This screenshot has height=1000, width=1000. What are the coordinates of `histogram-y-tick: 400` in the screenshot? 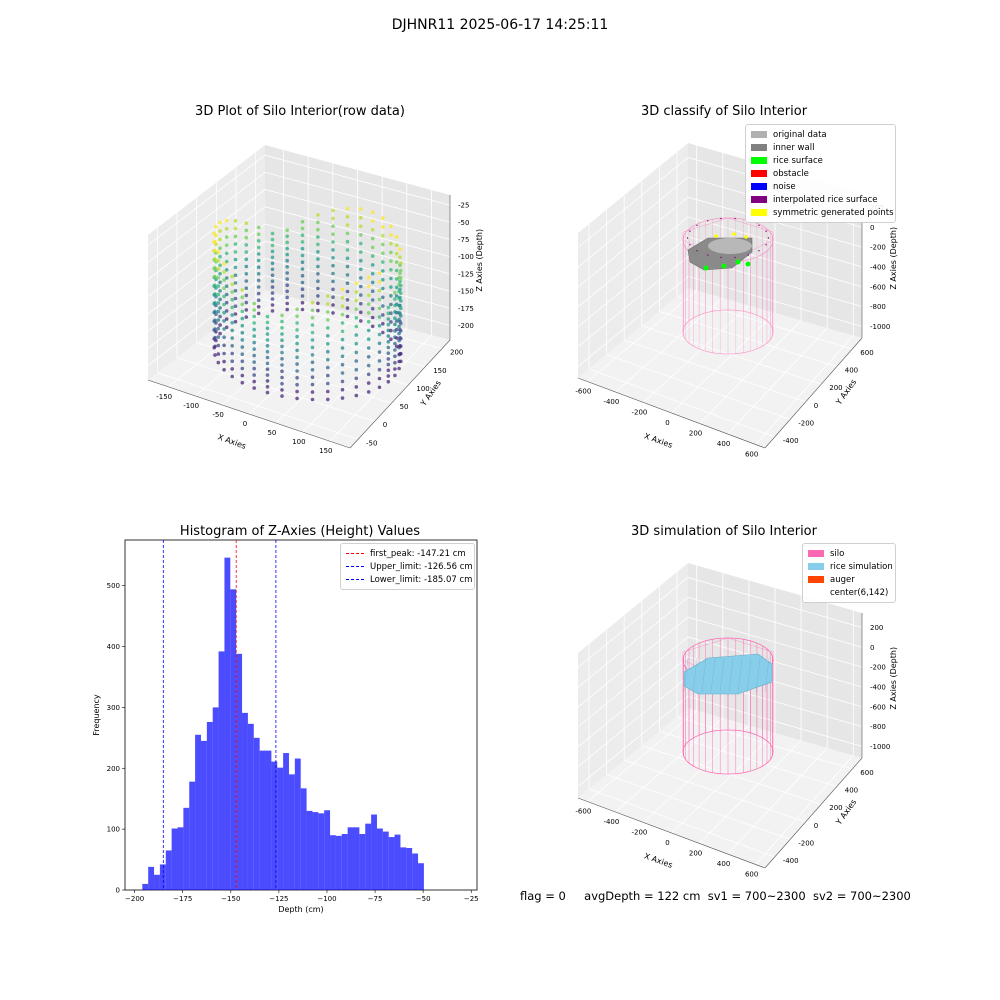 It's located at (113, 647).